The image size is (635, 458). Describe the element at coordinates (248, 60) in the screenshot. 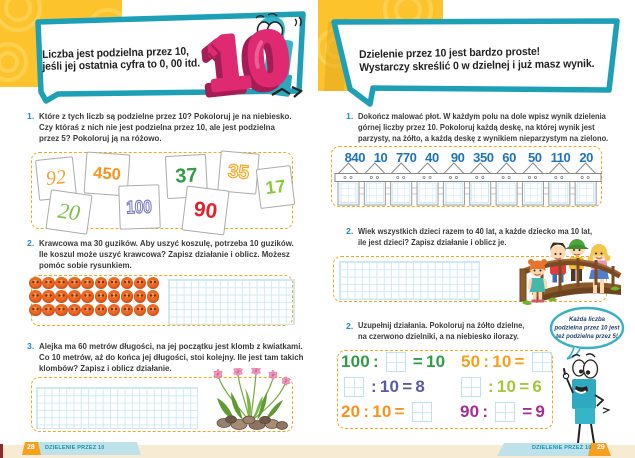

I see `svg-text: 10` at that location.